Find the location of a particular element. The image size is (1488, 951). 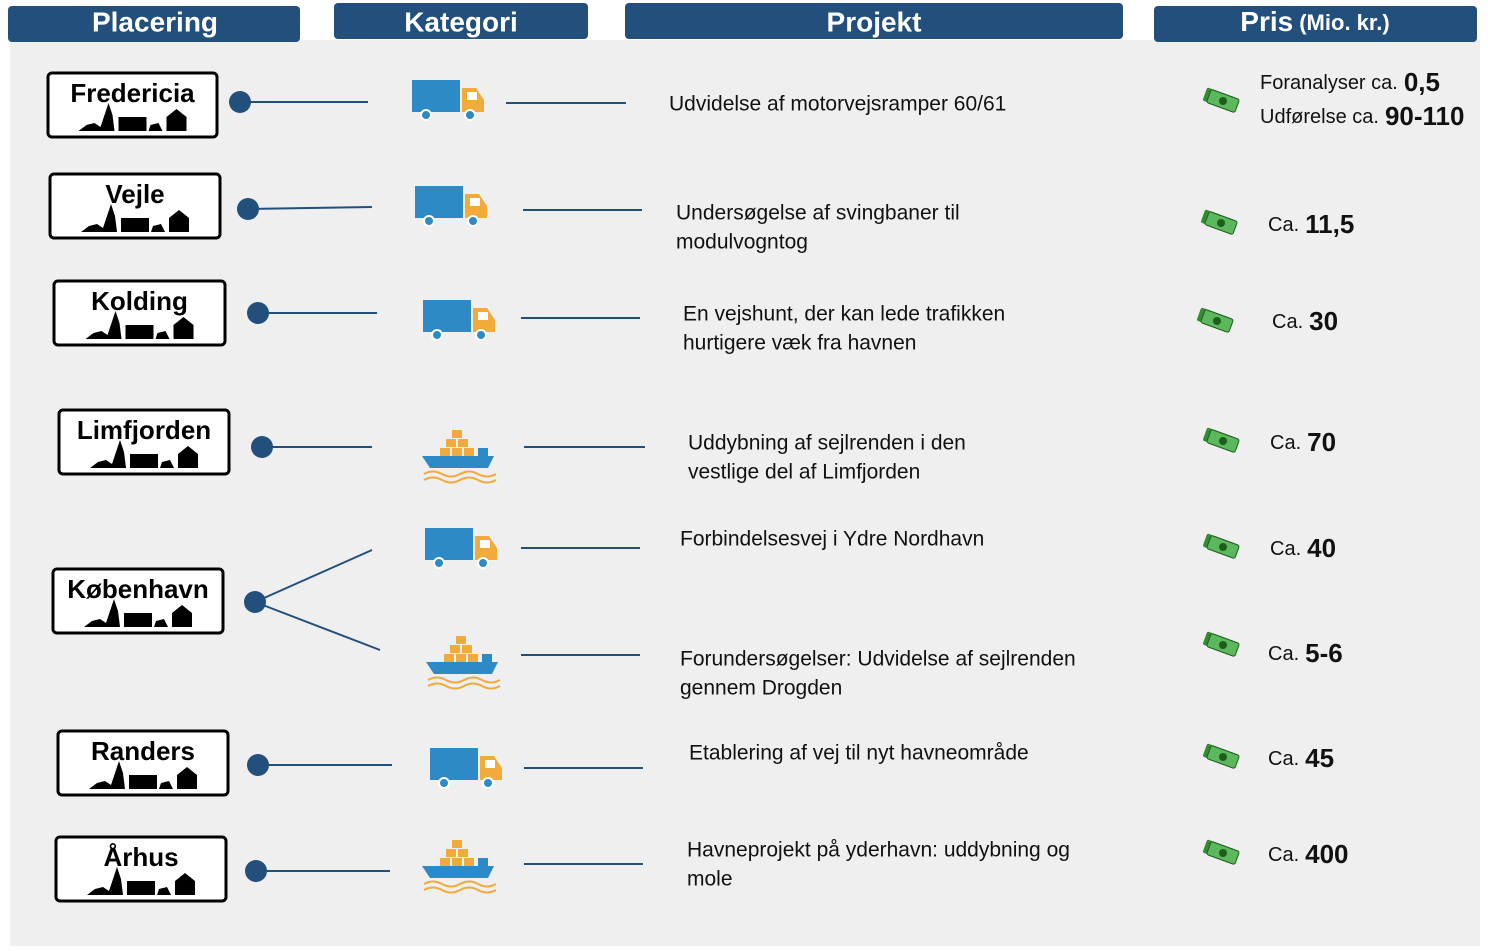

project-text: vestlige del af Limfjorden is located at coordinates (804, 472).